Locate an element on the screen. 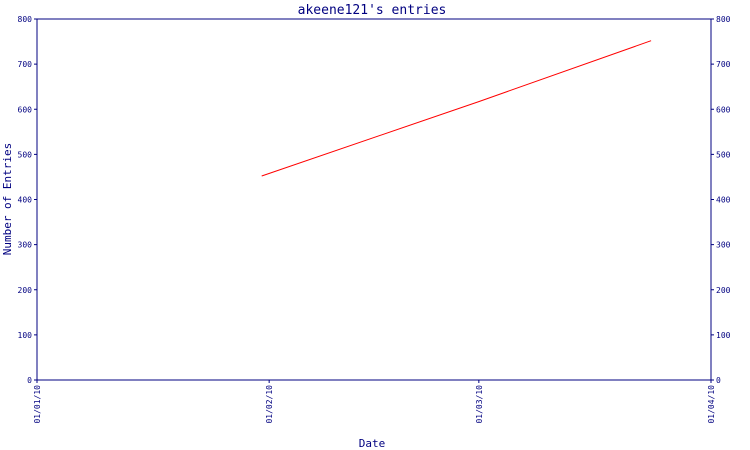  y-tick-label-right: 100 is located at coordinates (723, 335).